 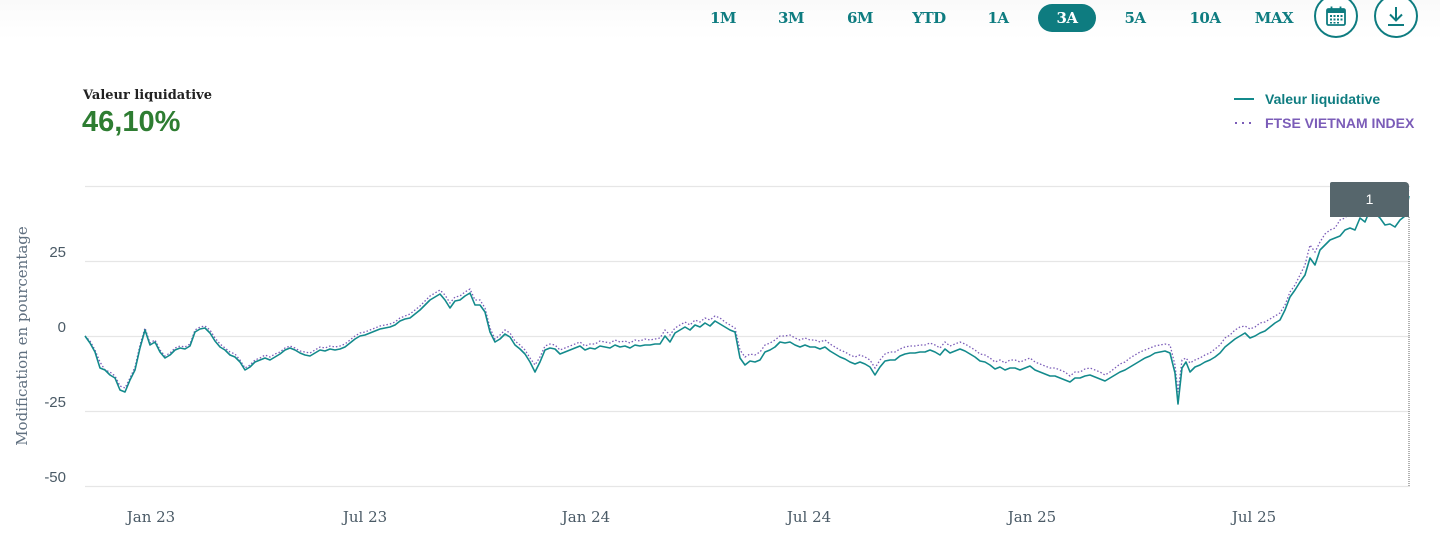 What do you see at coordinates (1205, 18) in the screenshot?
I see `range-button-10a: 10A` at bounding box center [1205, 18].